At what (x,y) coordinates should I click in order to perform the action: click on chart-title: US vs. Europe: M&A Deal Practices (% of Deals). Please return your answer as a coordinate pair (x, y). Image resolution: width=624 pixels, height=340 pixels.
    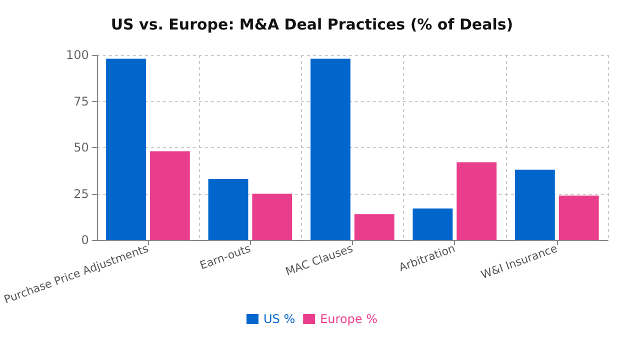
    Looking at the image, I should click on (312, 25).